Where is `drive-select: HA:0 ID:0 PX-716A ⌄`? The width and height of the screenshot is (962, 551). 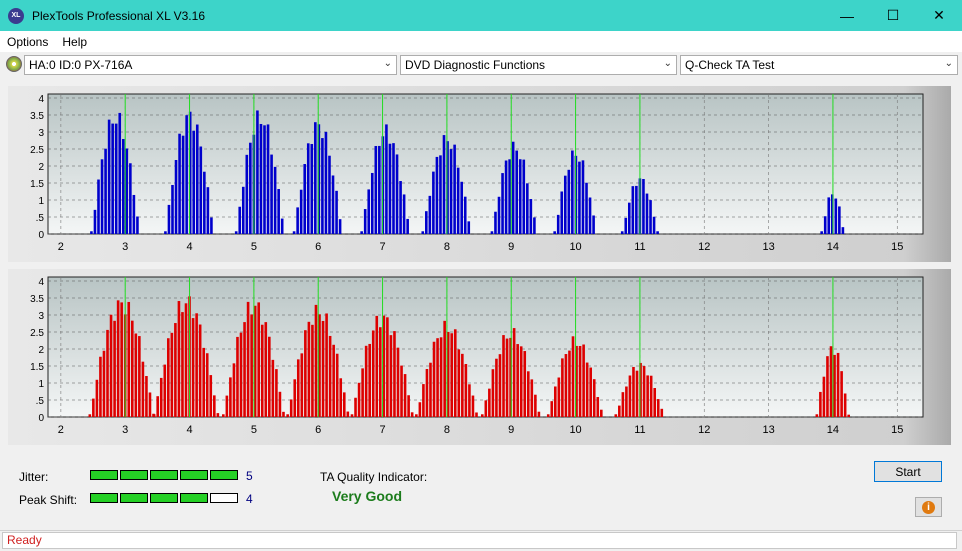 drive-select: HA:0 ID:0 PX-716A ⌄ is located at coordinates (210, 65).